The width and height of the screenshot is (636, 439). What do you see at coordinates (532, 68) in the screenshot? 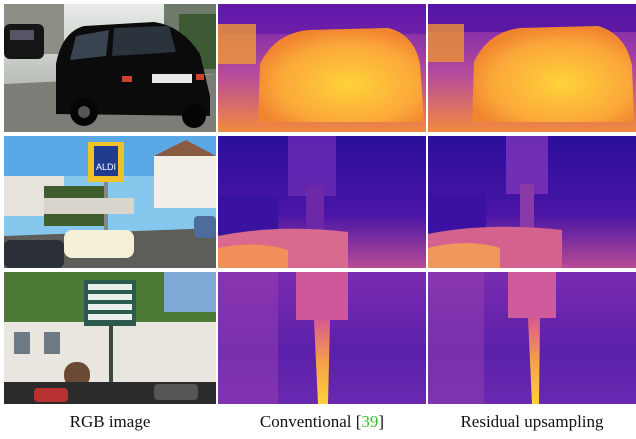
I see `residual-depth-car` at bounding box center [532, 68].